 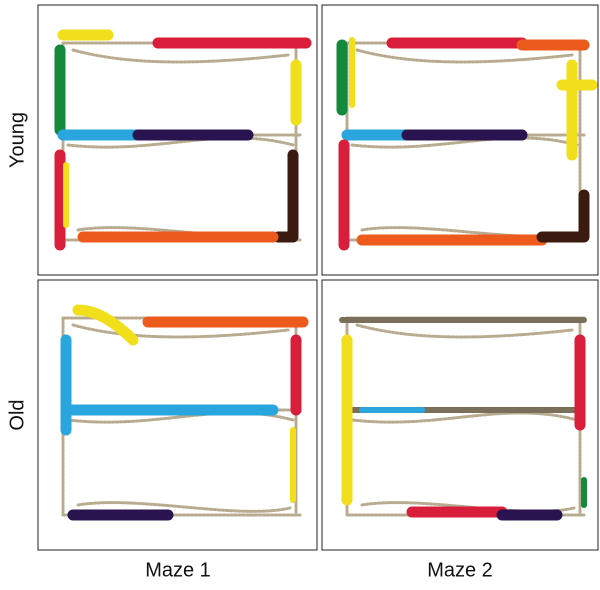 What do you see at coordinates (178, 570) in the screenshot?
I see `column-label: Maze 1` at bounding box center [178, 570].